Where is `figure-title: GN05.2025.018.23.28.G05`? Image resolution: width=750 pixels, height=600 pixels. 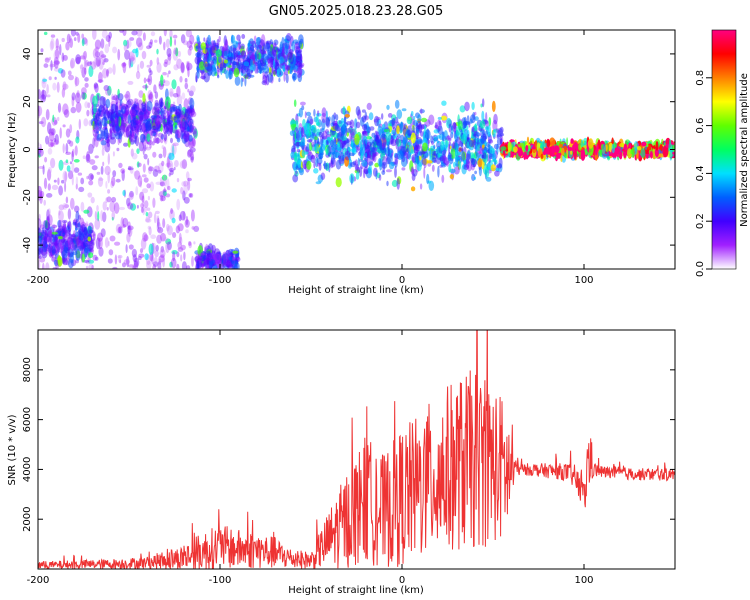 figure-title: GN05.2025.018.23.28.G05 is located at coordinates (356, 11).